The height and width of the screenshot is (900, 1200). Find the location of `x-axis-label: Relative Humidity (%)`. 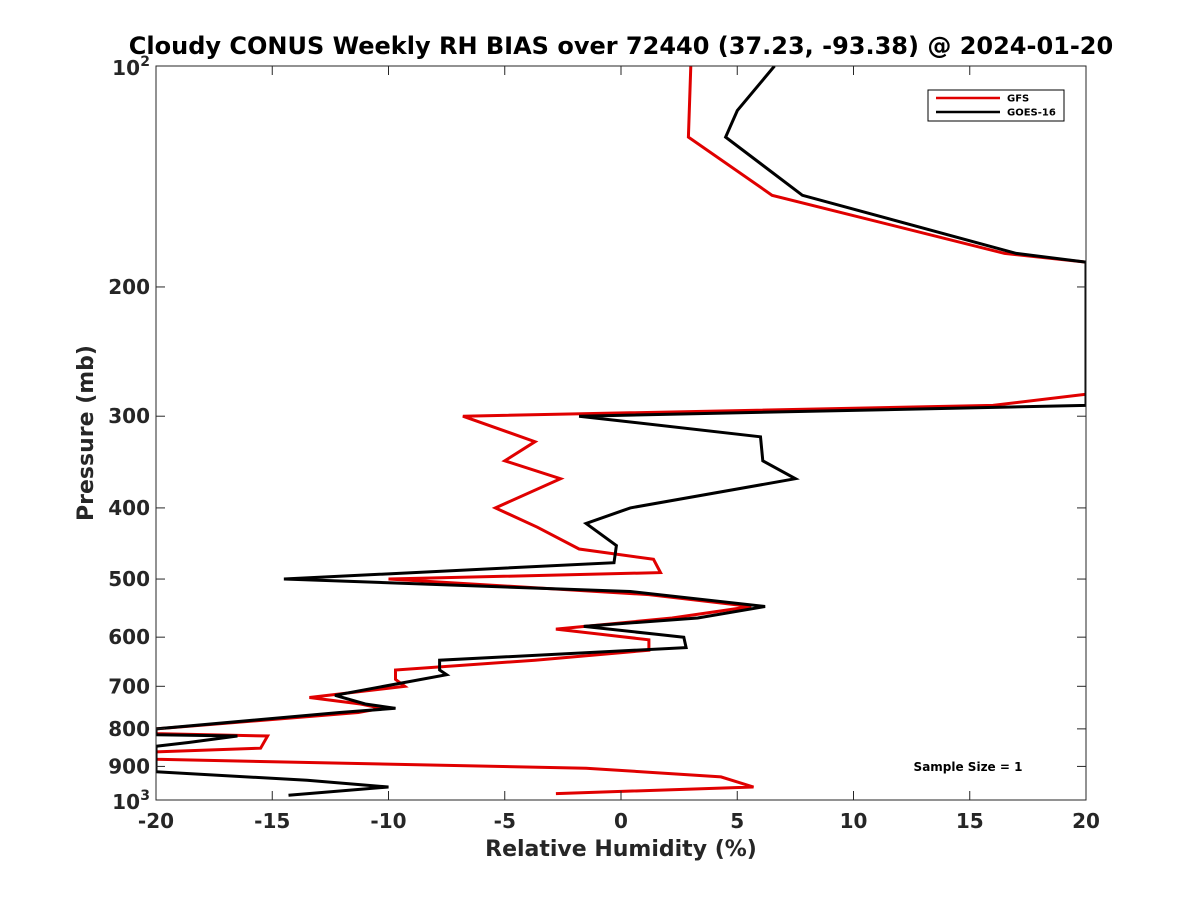

x-axis-label: Relative Humidity (%) is located at coordinates (621, 849).